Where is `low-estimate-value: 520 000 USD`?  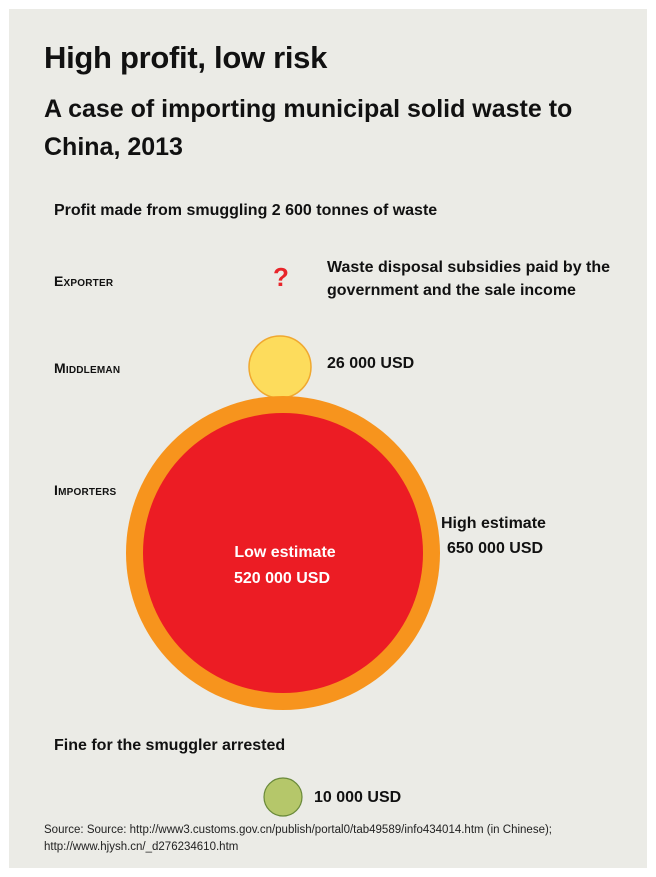 low-estimate-value: 520 000 USD is located at coordinates (282, 578).